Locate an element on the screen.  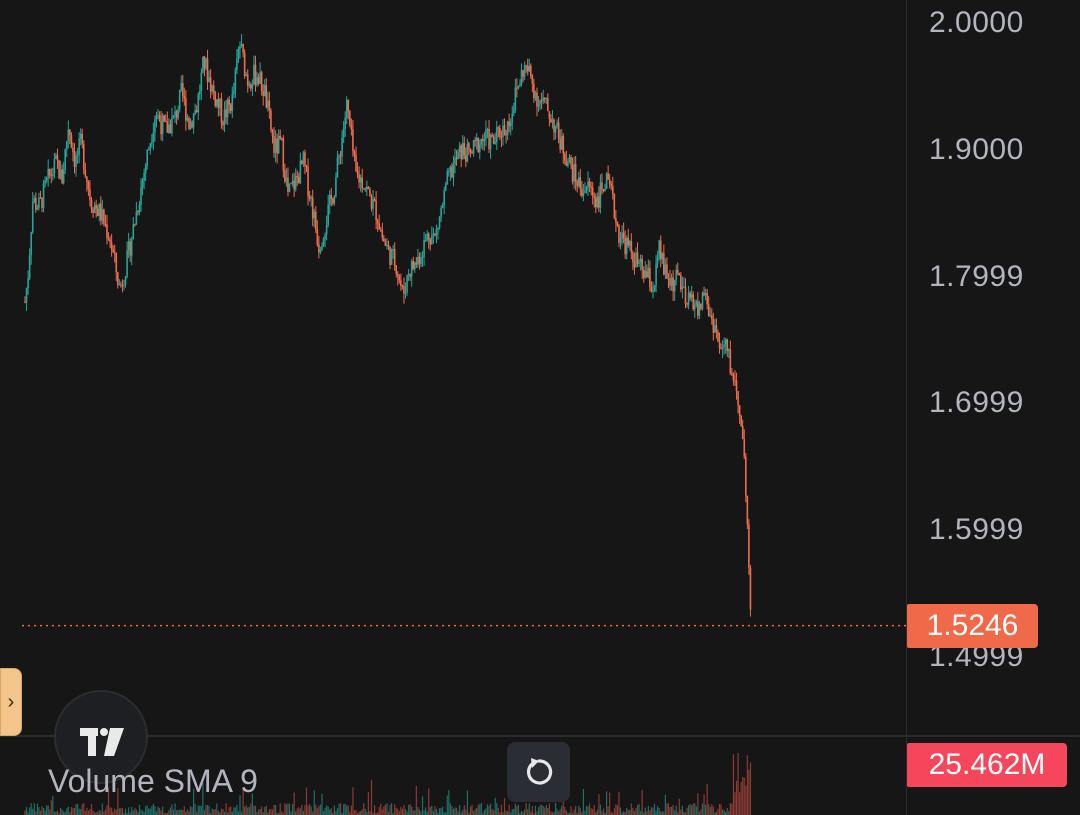
sidebar-expand-button: › is located at coordinates (11, 702).